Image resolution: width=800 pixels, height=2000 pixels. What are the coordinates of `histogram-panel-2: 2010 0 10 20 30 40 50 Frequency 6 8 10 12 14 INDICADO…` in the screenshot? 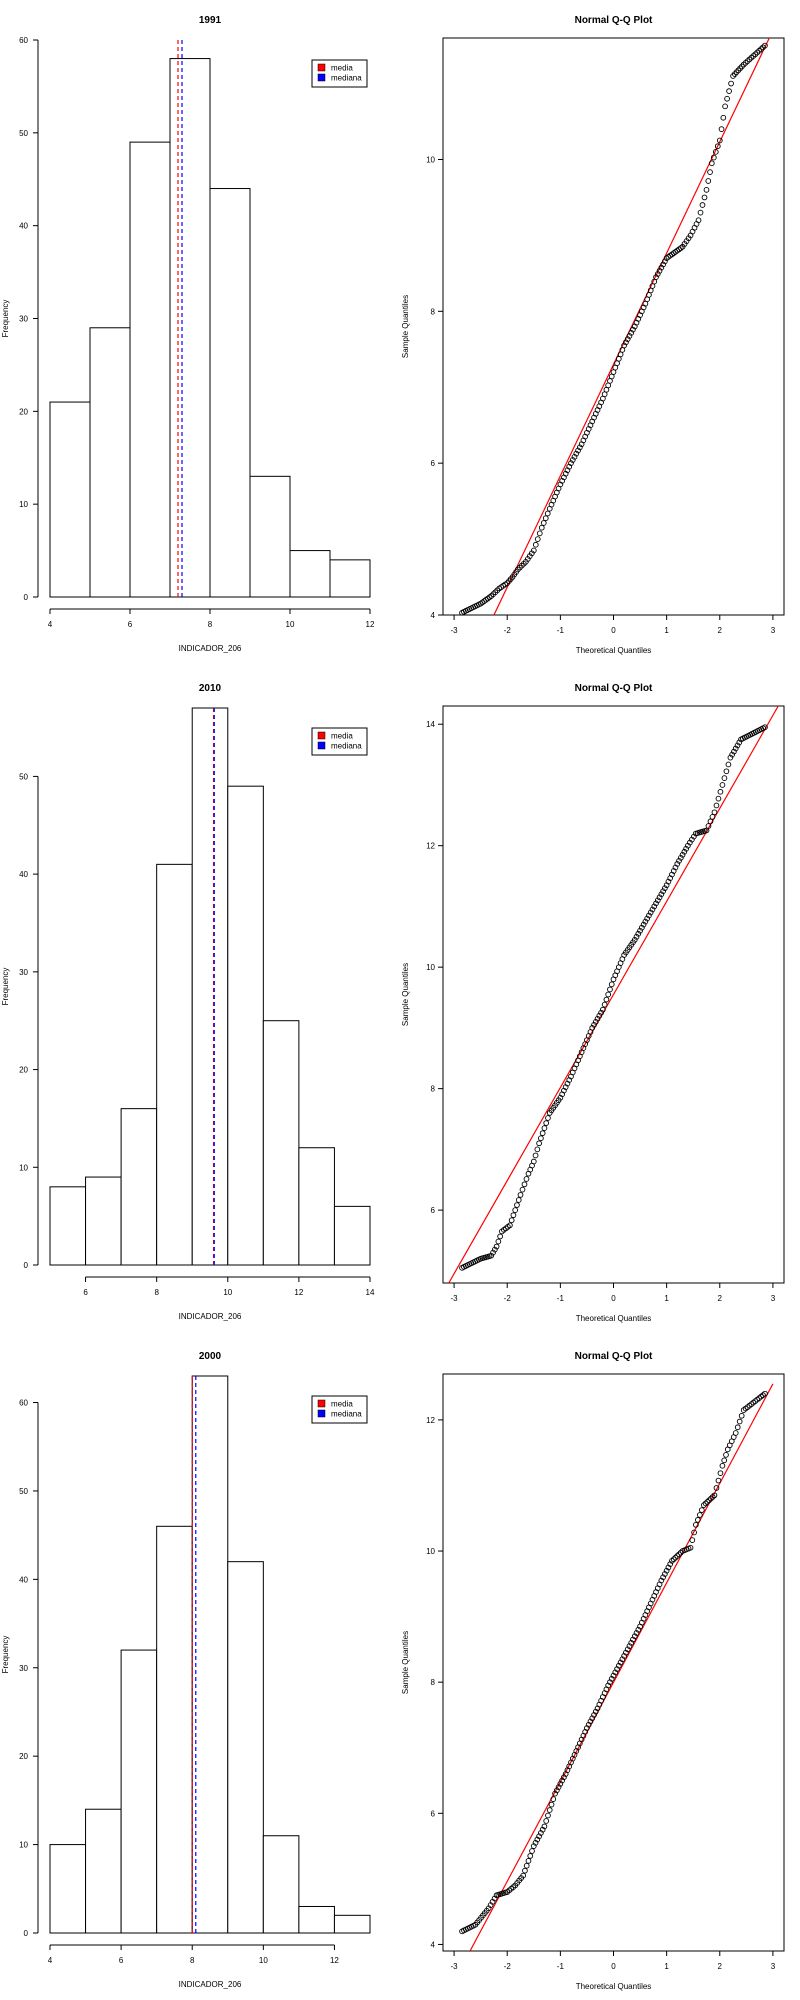 It's located at (188, 1002).